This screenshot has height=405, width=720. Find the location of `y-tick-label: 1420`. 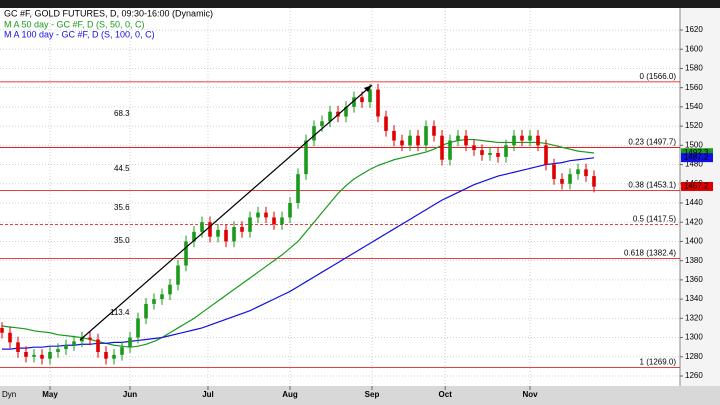

y-tick-label: 1420 is located at coordinates (694, 221).